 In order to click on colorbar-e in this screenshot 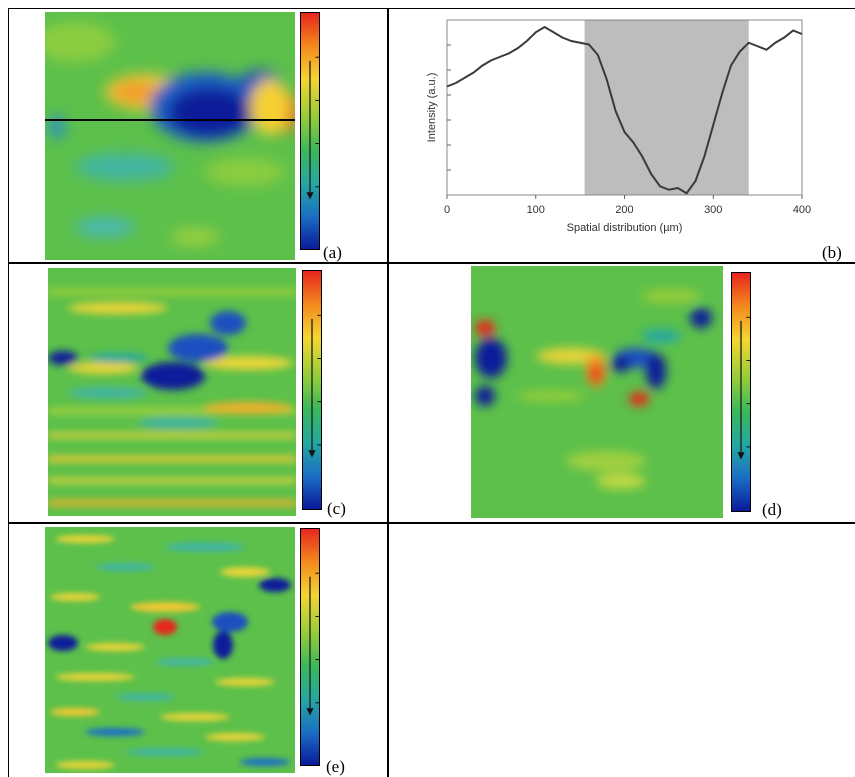, I will do `click(310, 647)`.